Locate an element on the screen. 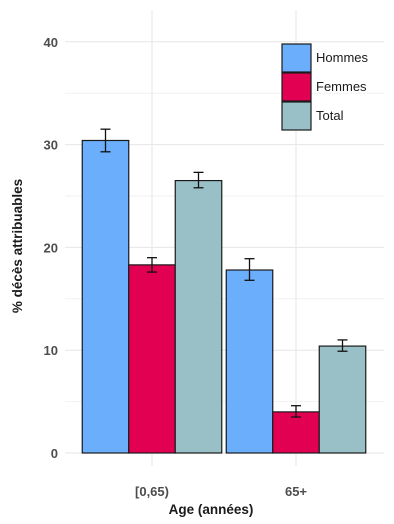  legend-label: Femmes is located at coordinates (341, 86).